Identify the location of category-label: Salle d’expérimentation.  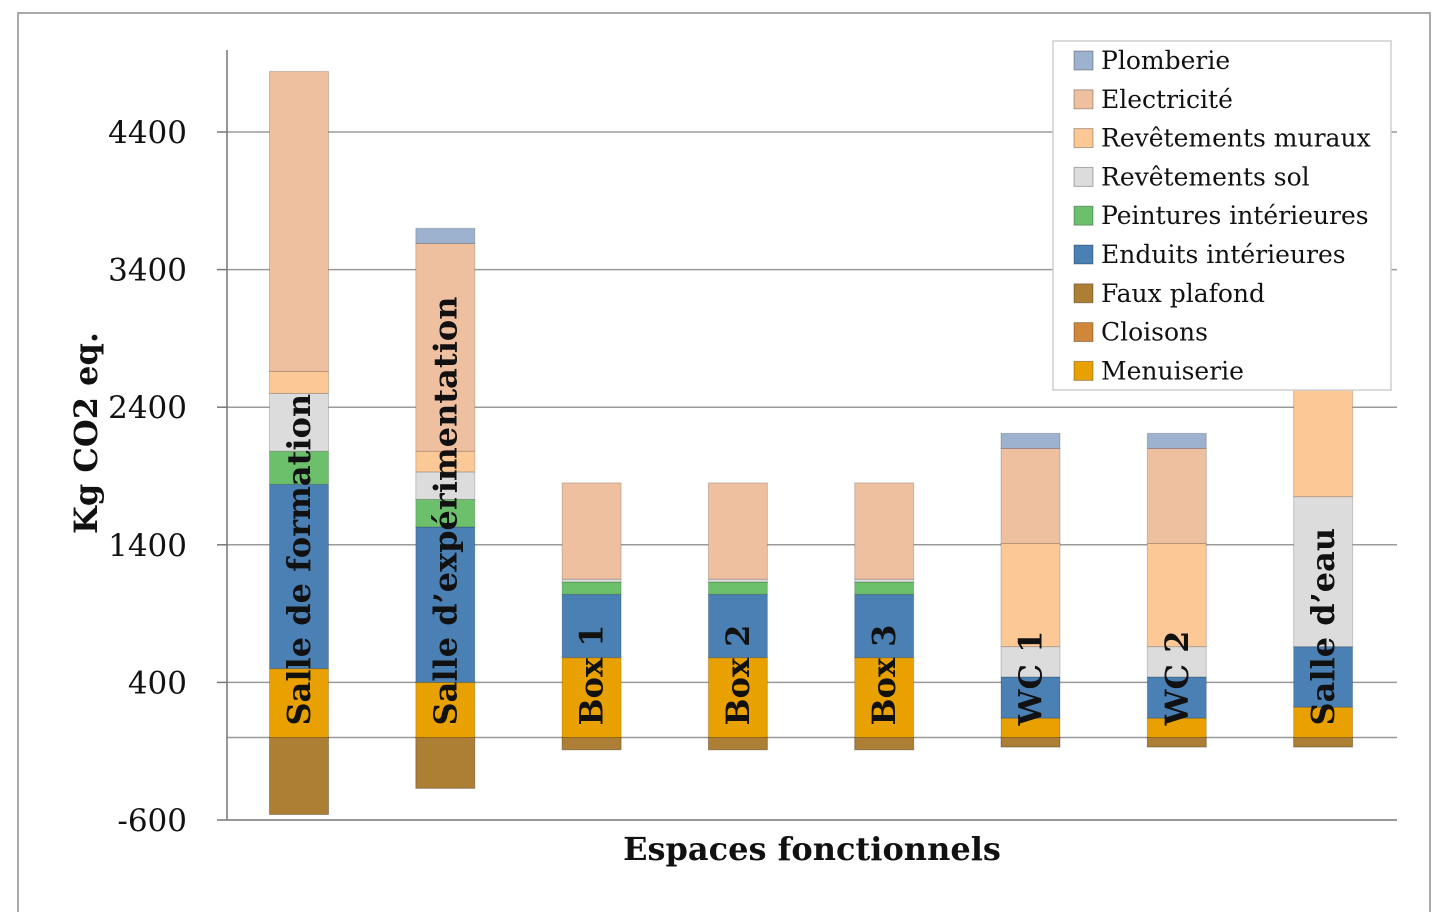
(445, 511).